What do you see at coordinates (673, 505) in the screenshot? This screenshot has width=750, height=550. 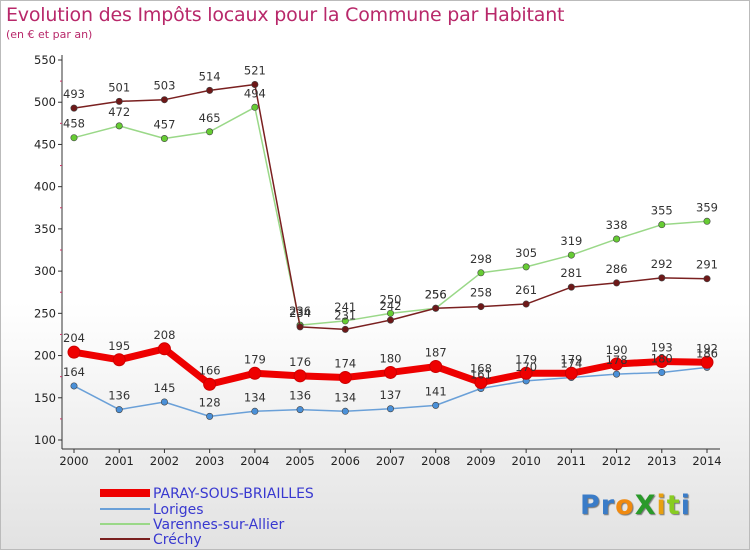 I see `logo-letter: t` at bounding box center [673, 505].